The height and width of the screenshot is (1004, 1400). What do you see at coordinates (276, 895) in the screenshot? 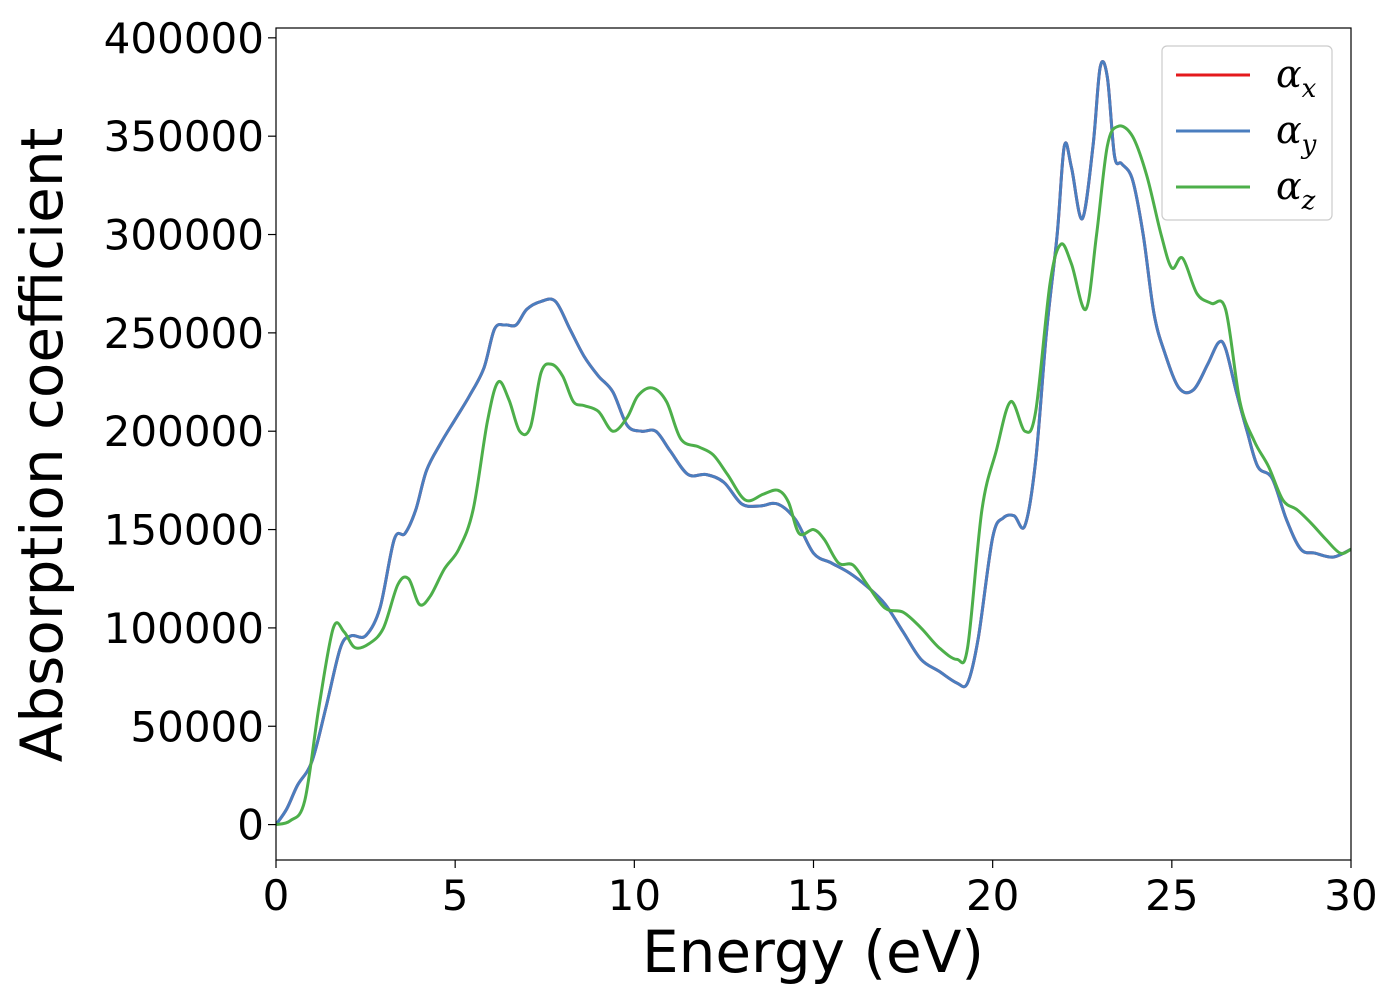
I see `x-tick-label: 0` at bounding box center [276, 895].